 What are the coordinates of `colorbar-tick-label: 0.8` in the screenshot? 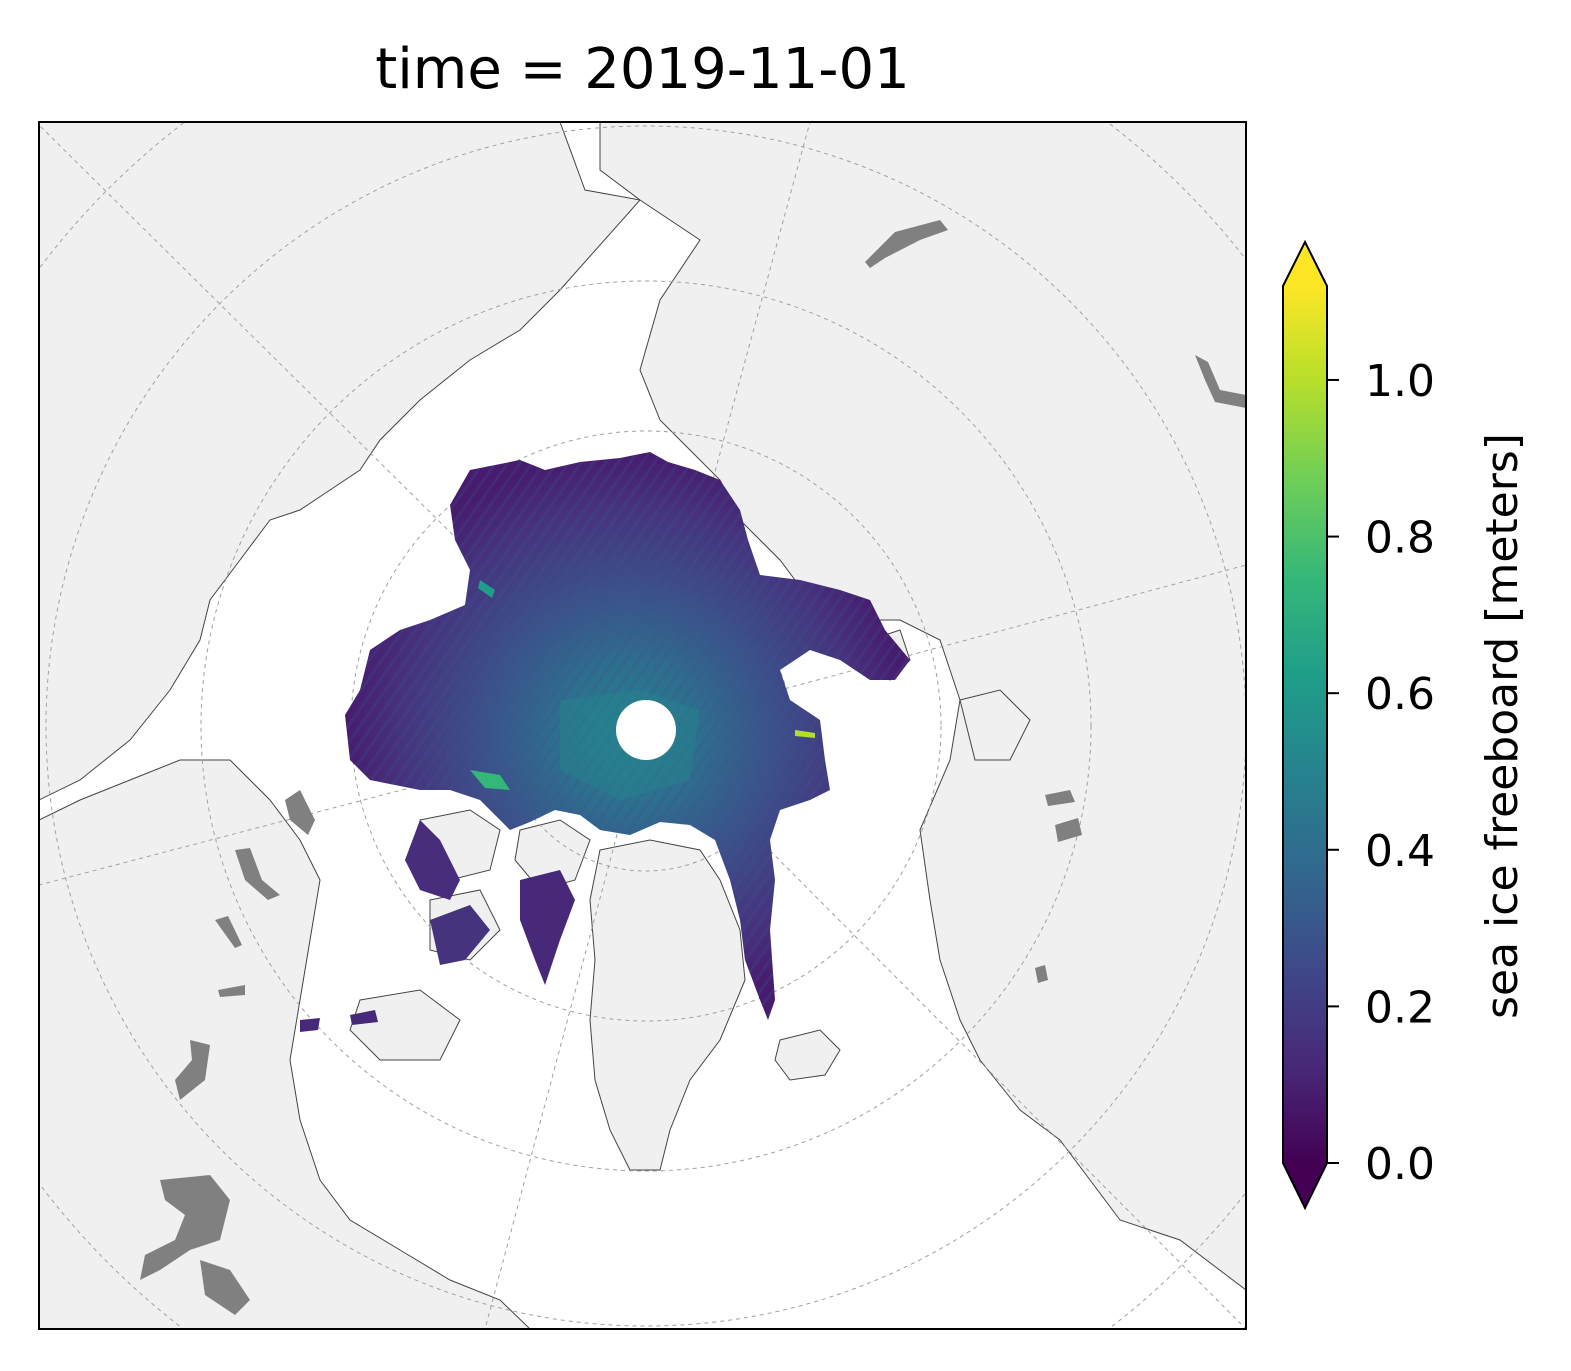 It's located at (1400, 538).